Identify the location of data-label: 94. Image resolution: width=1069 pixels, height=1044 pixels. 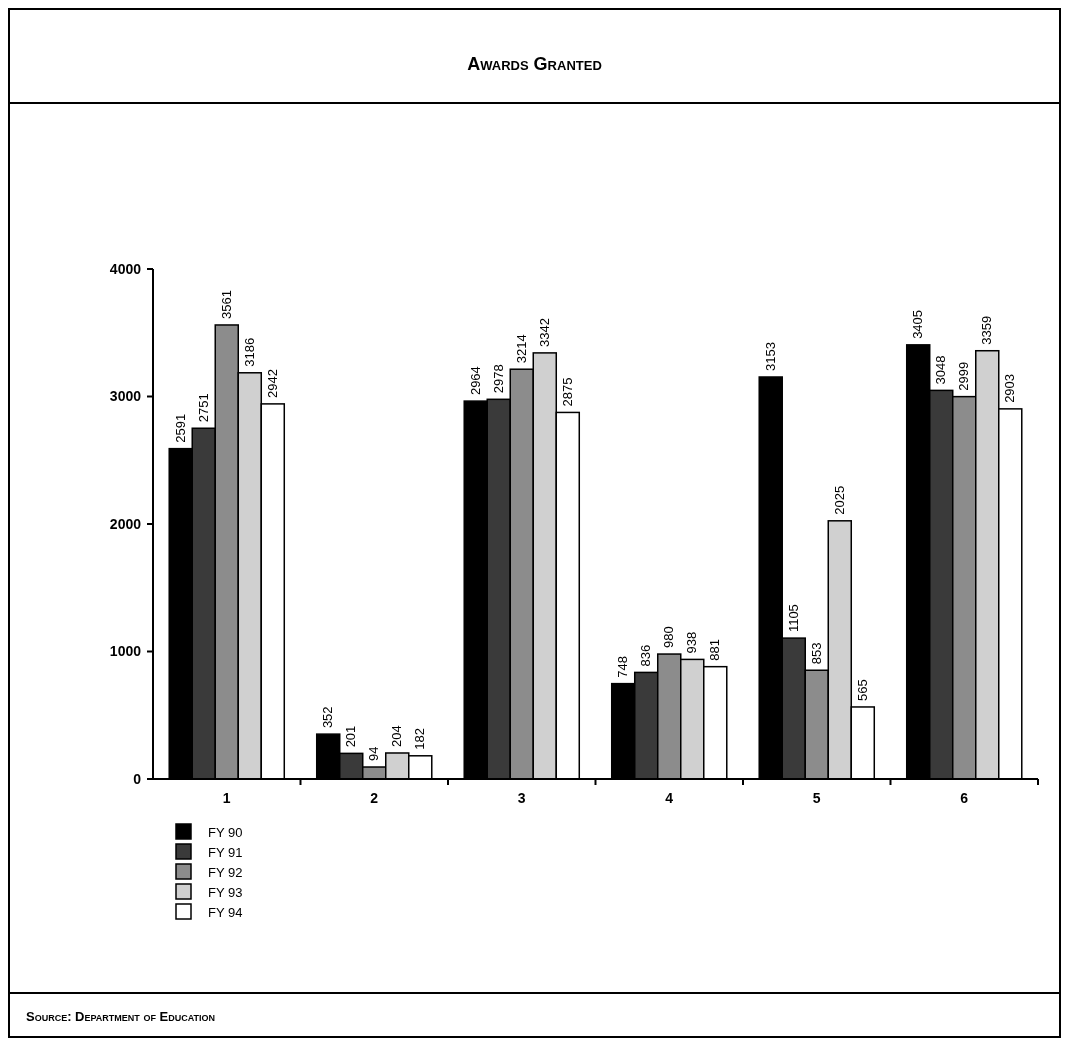
(374, 754).